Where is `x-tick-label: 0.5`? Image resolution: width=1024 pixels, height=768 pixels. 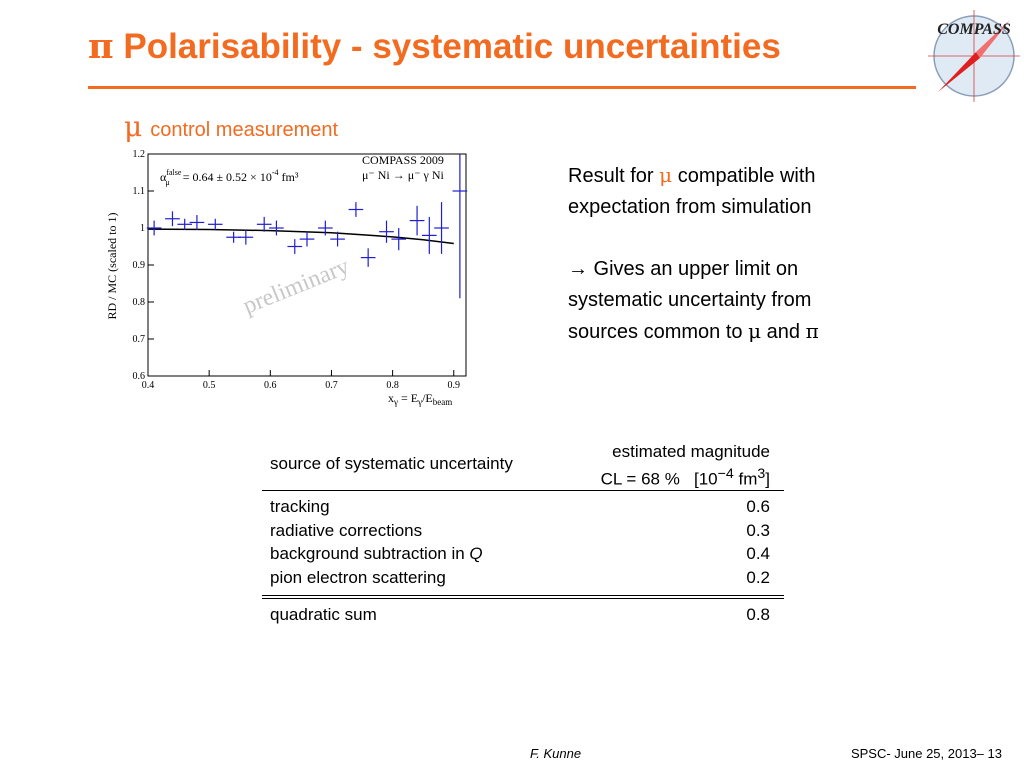
x-tick-label: 0.5 is located at coordinates (209, 385).